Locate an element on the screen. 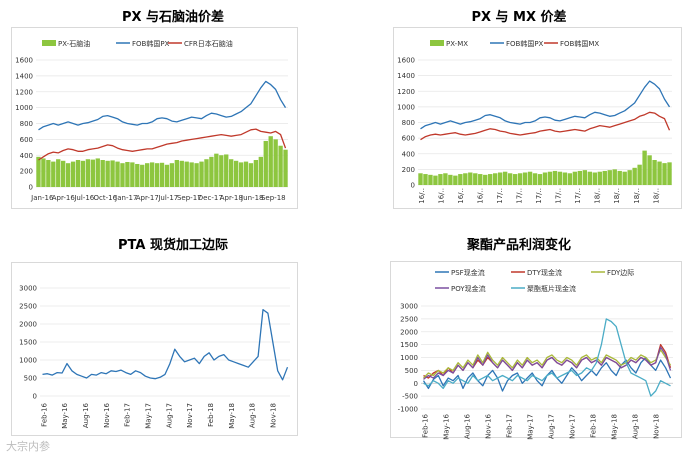  chart-title-px-mx: PX 与 MX 价差 is located at coordinates (519, 17).